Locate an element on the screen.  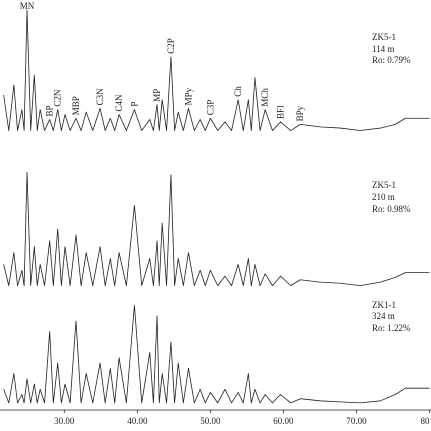
peak-label: MCh is located at coordinates (265, 97).